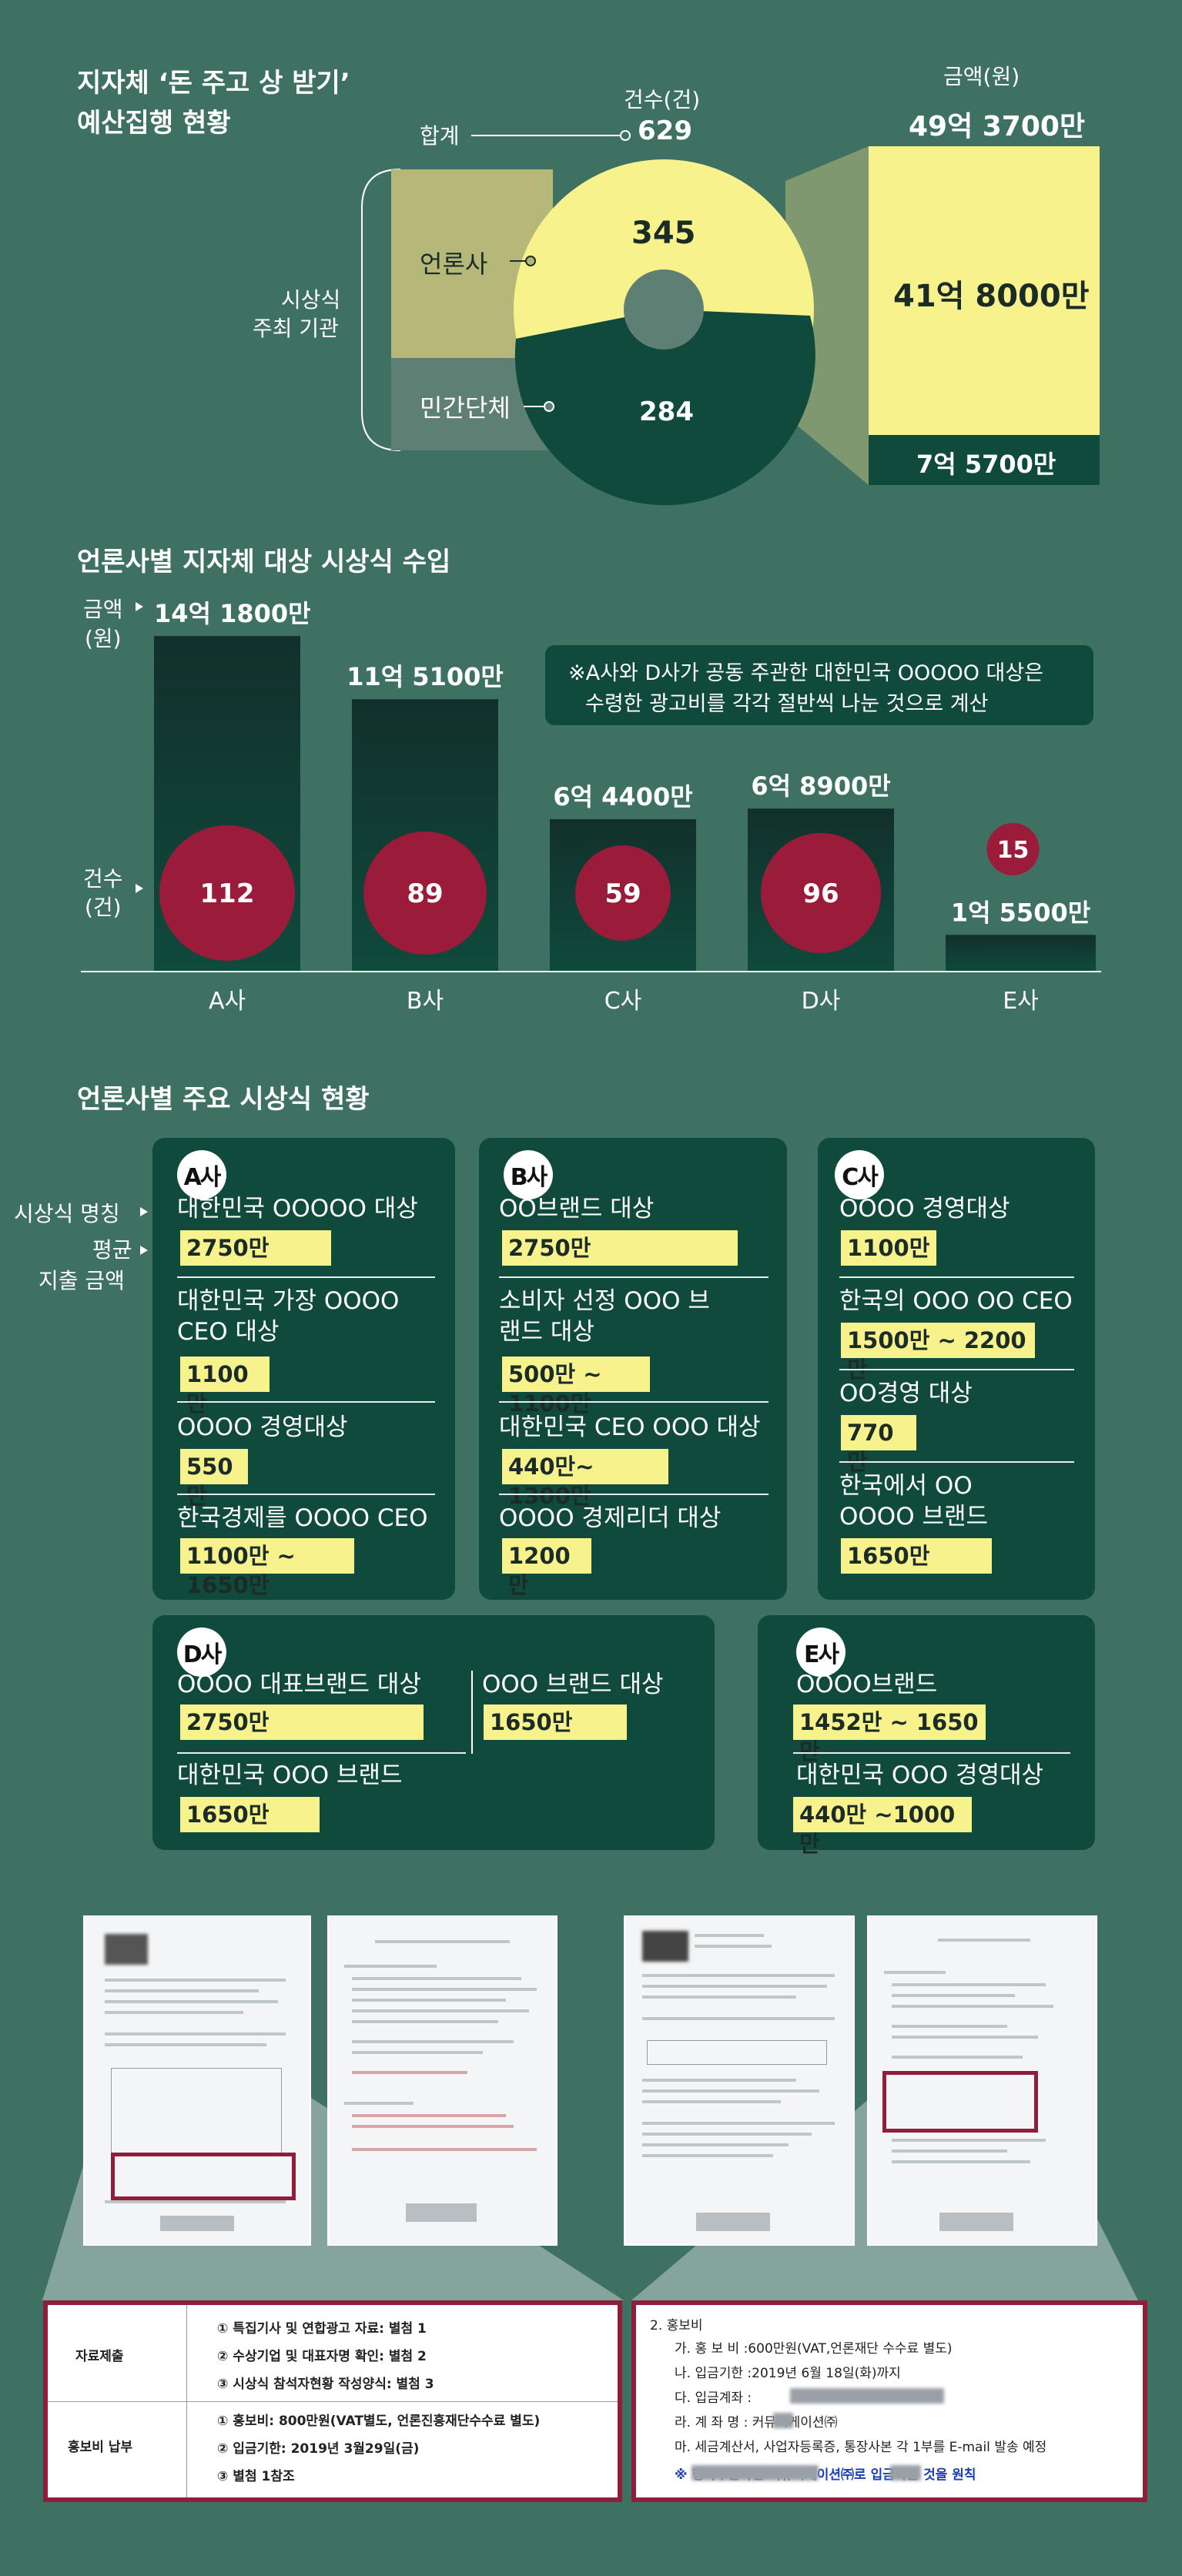  What do you see at coordinates (664, 408) in the screenshot?
I see `donut-civil` at bounding box center [664, 408].